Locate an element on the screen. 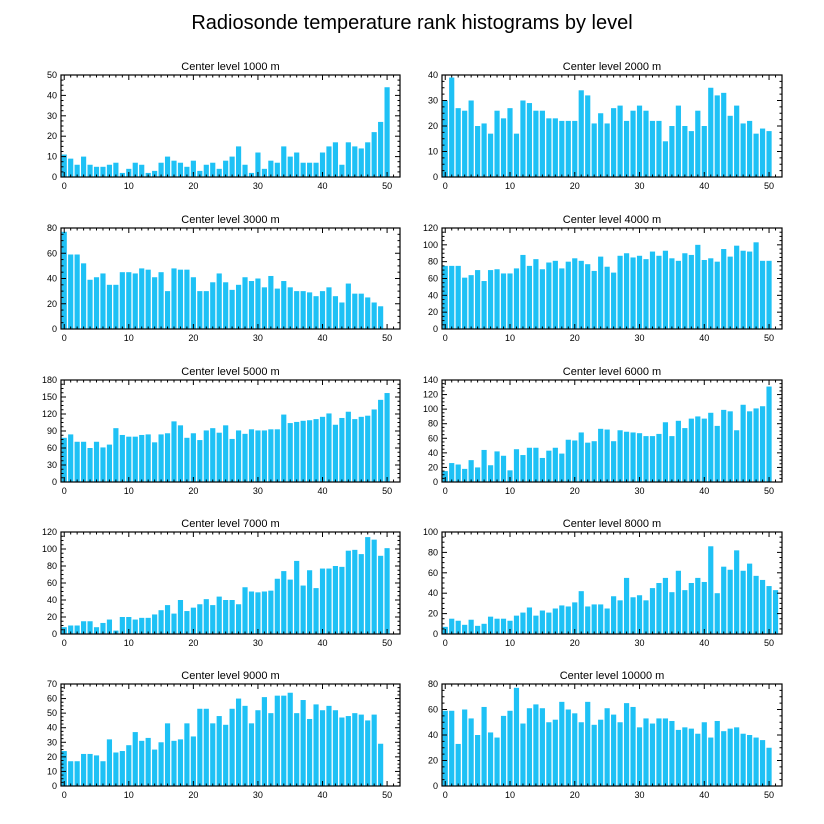 This screenshot has height=824, width=824. y-tick-label: 60 is located at coordinates (433, 438).